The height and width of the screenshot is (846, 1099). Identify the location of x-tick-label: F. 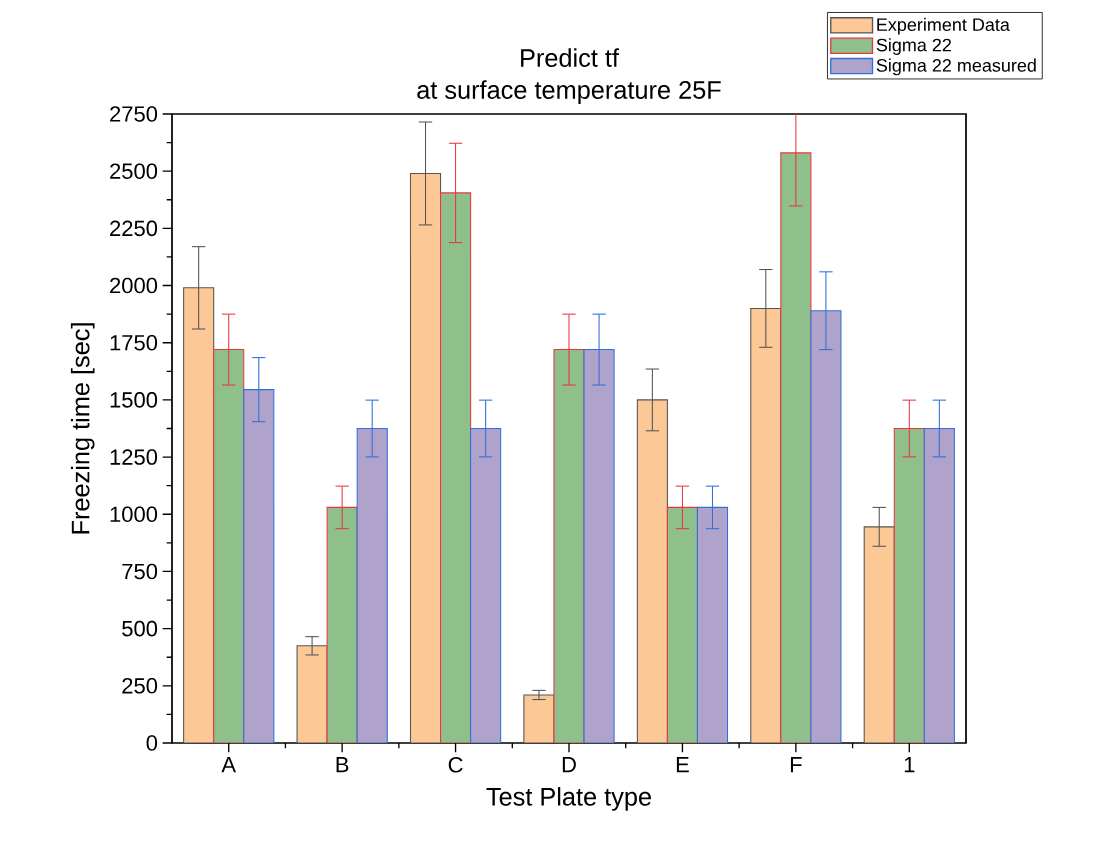
(796, 765).